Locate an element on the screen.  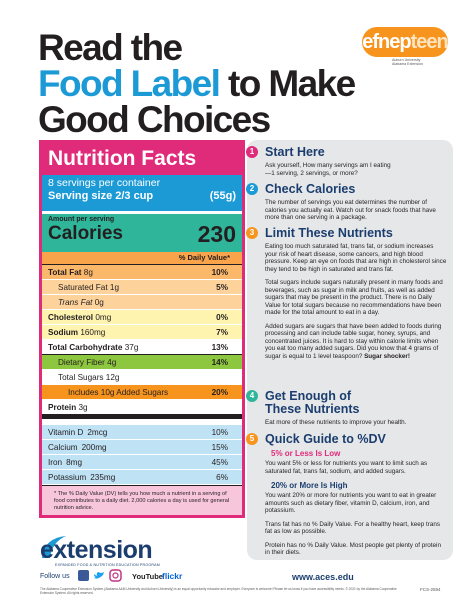
calories-label: Calories is located at coordinates (85, 233).